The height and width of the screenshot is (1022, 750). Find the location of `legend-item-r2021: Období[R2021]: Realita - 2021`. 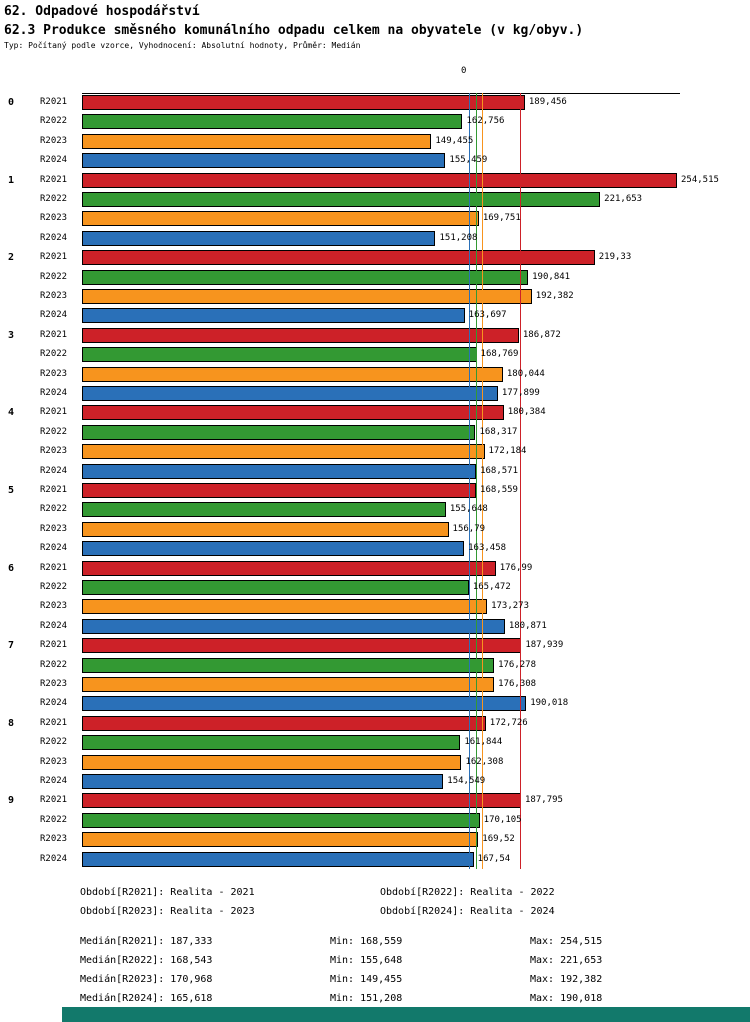

legend-item-r2021: Období[R2021]: Realita - 2021 is located at coordinates (167, 892).